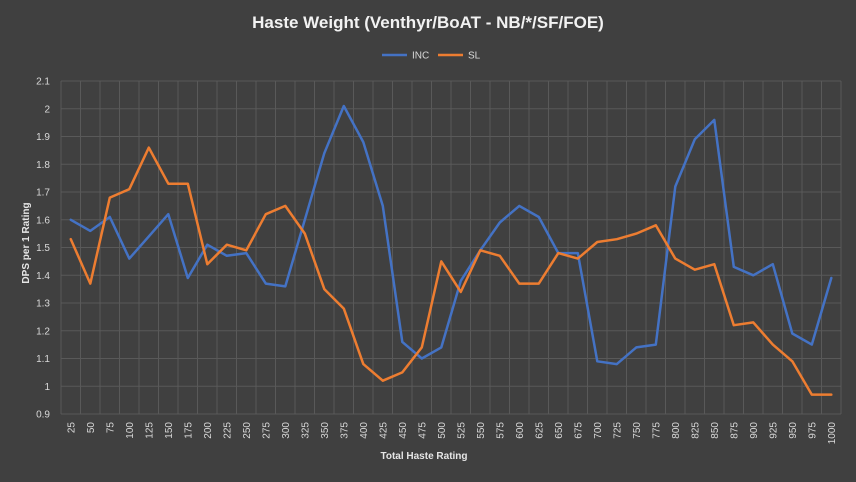  Describe the element at coordinates (169, 430) in the screenshot. I see `x-tick-label: 150` at that location.